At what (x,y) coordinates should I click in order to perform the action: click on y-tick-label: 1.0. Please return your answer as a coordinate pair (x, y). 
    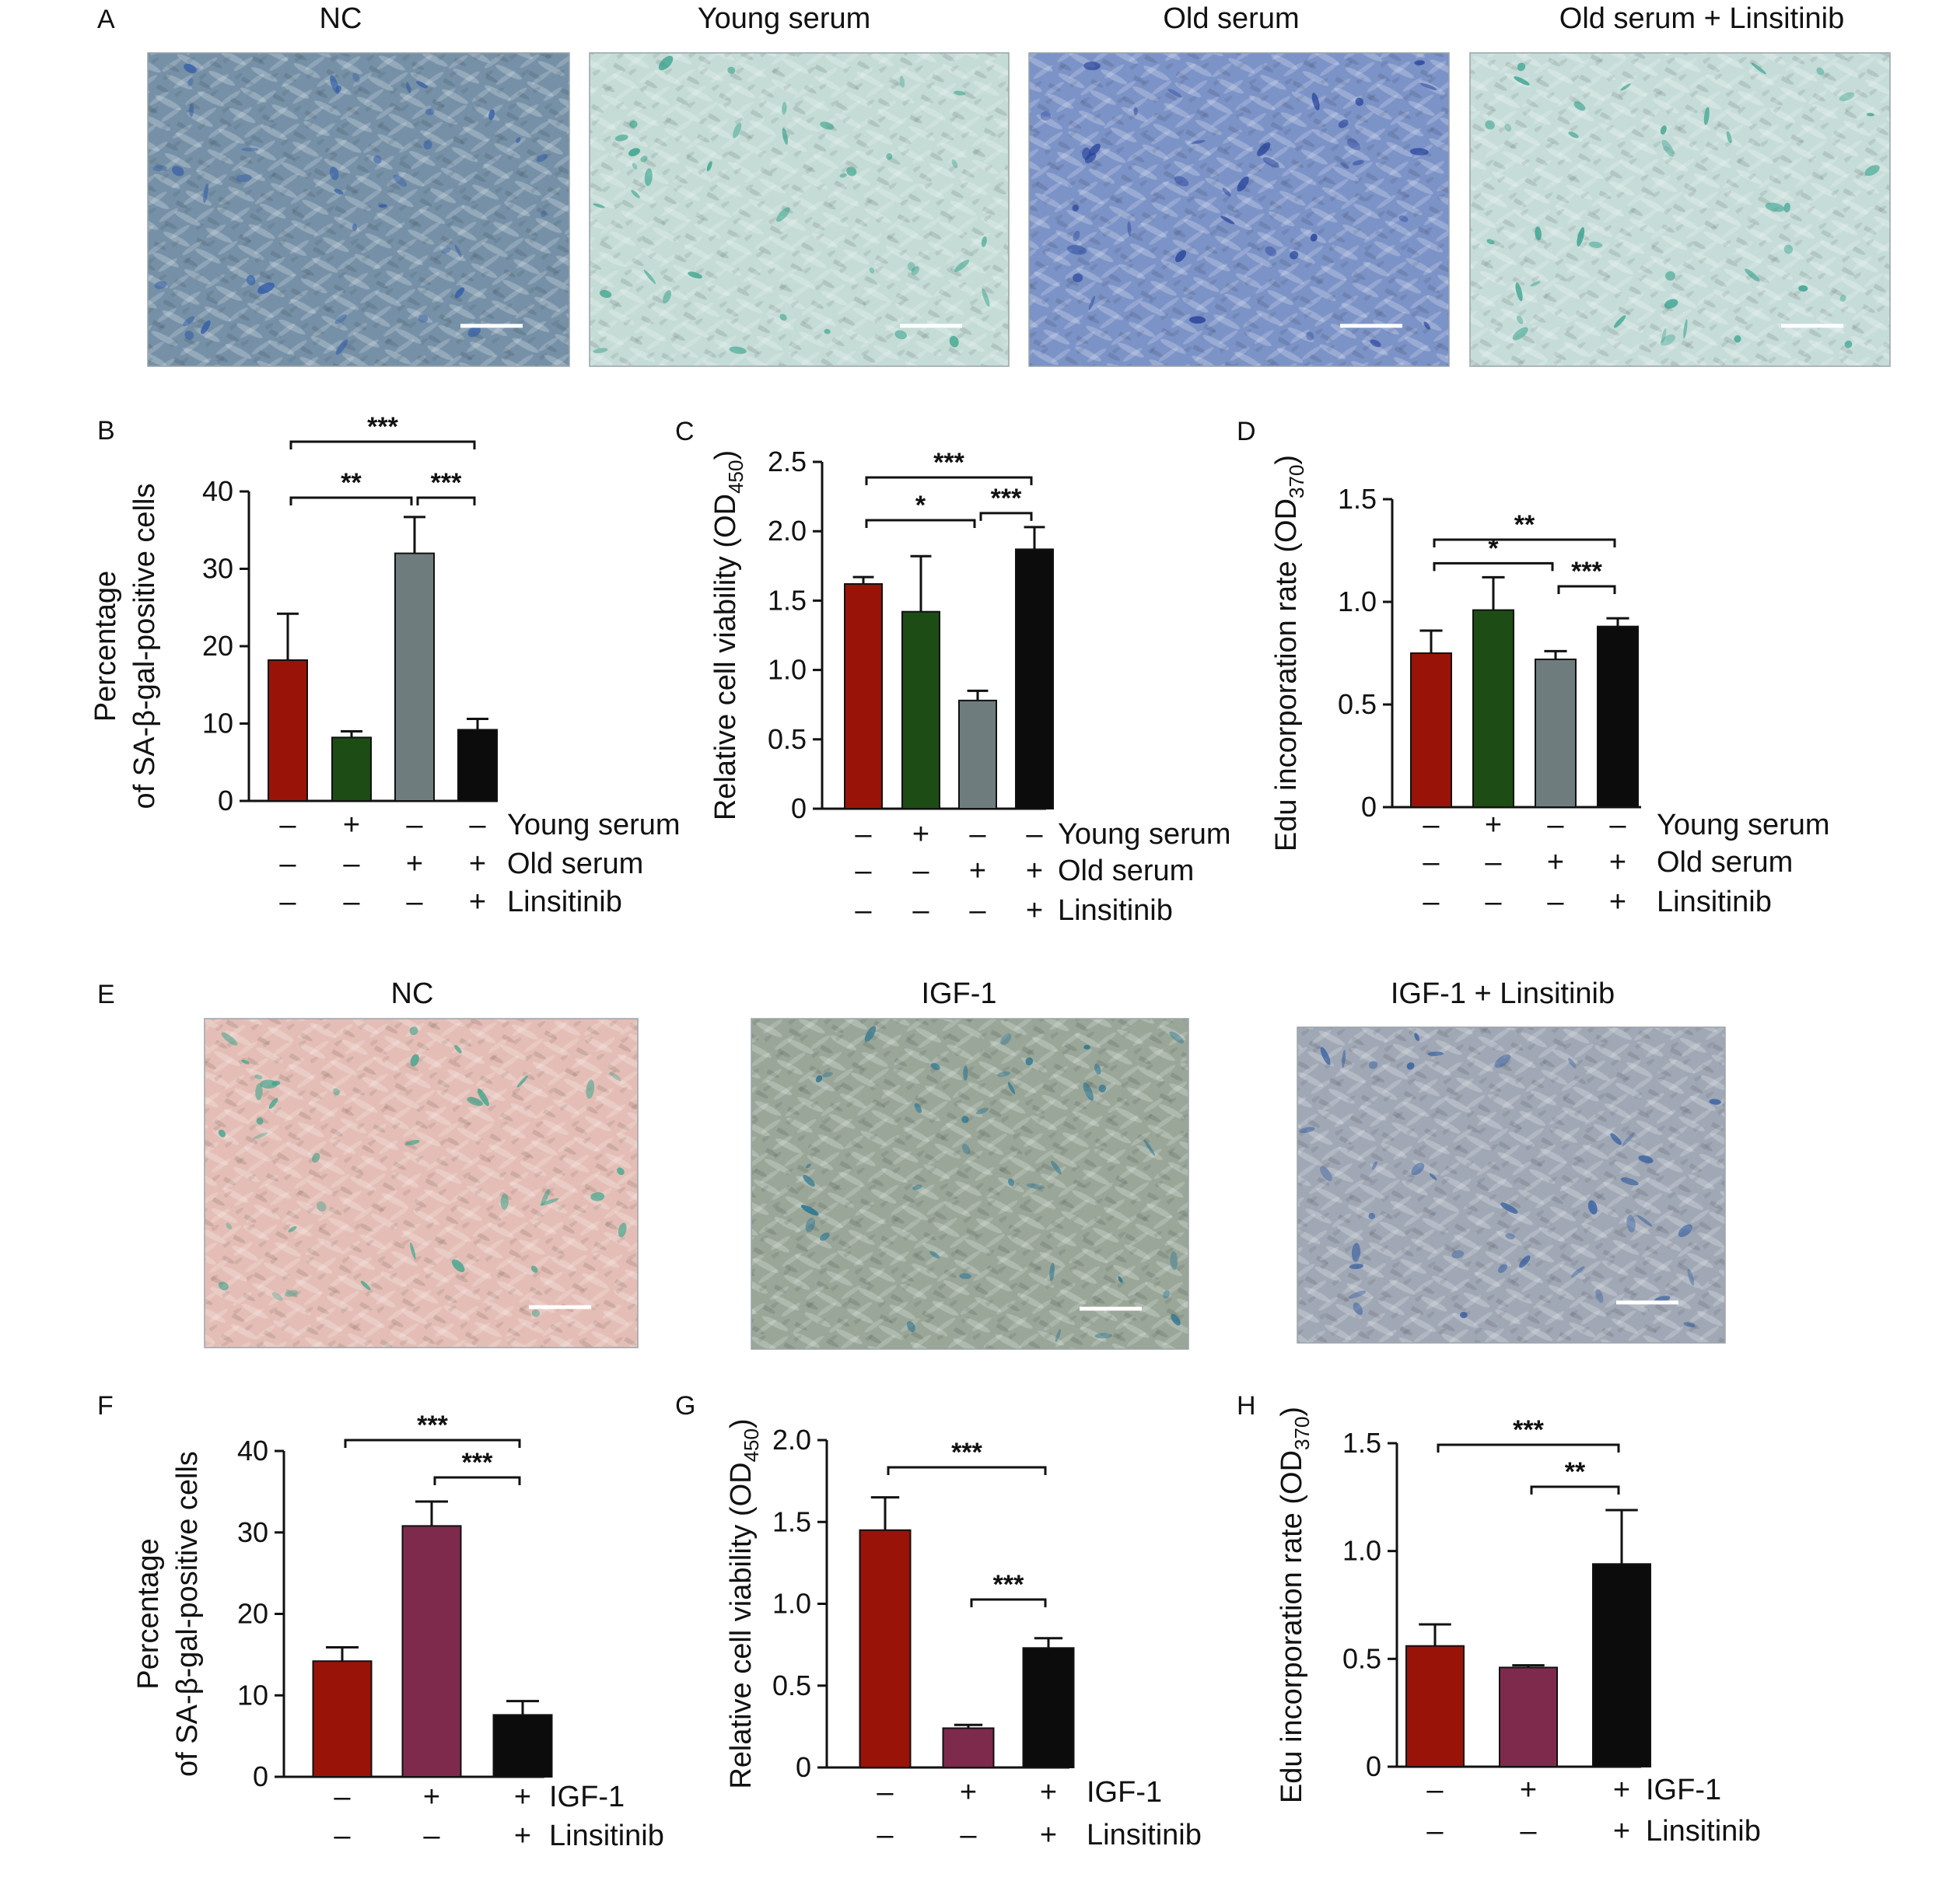
    Looking at the image, I should click on (1357, 601).